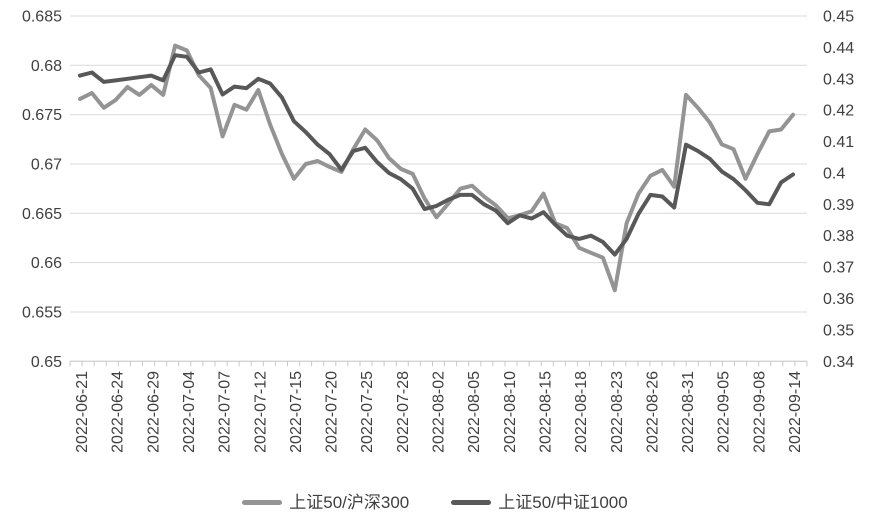 The image size is (870, 522). I want to click on legend-label-sse50-csi1000: 上证50/中证1000, so click(563, 502).